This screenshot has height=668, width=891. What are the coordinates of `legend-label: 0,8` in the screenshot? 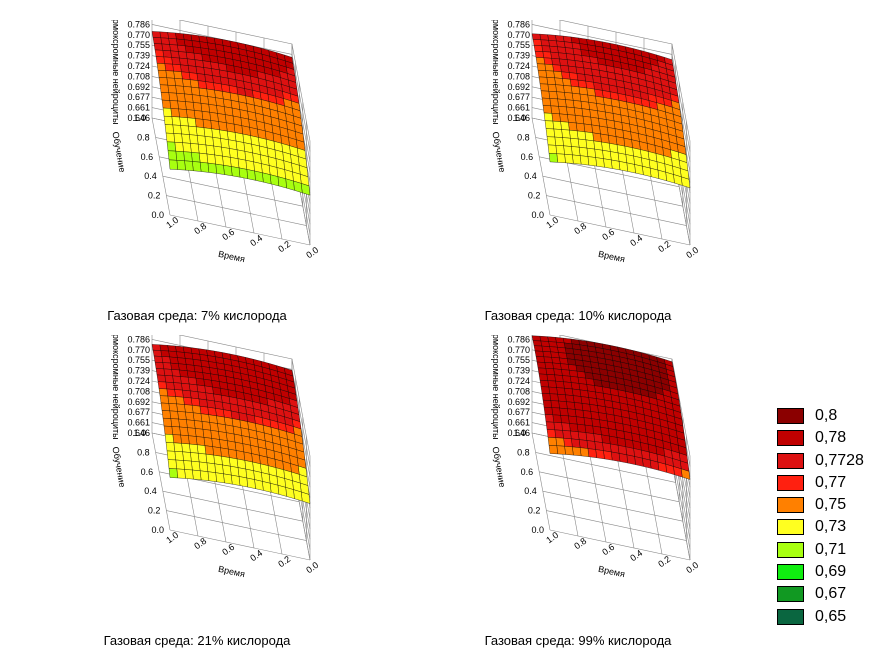 It's located at (826, 415).